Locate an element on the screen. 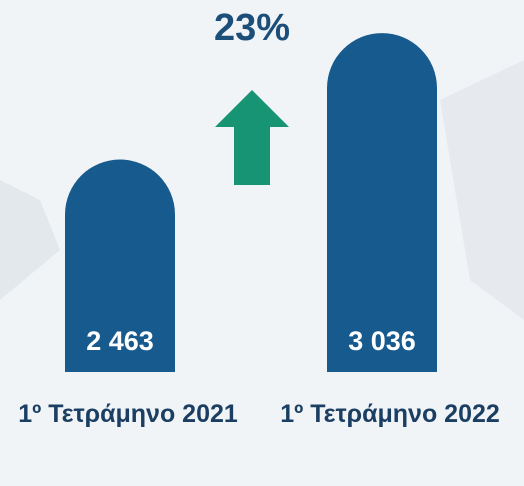  annotation: 23% is located at coordinates (252, 28).